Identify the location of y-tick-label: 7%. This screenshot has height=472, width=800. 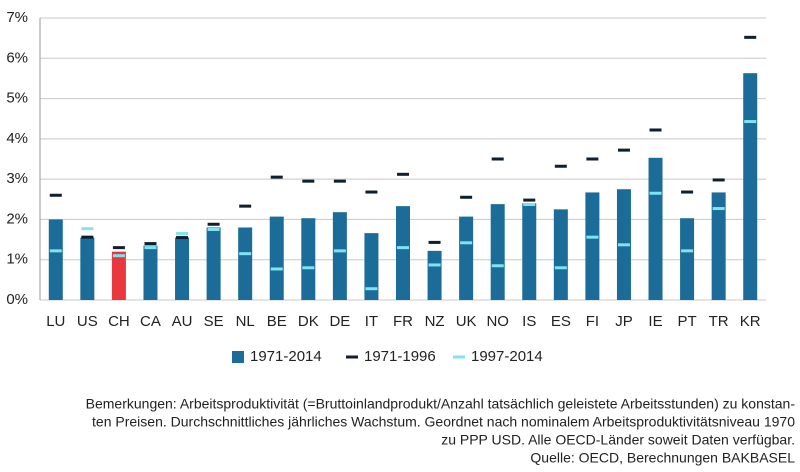
(17, 17).